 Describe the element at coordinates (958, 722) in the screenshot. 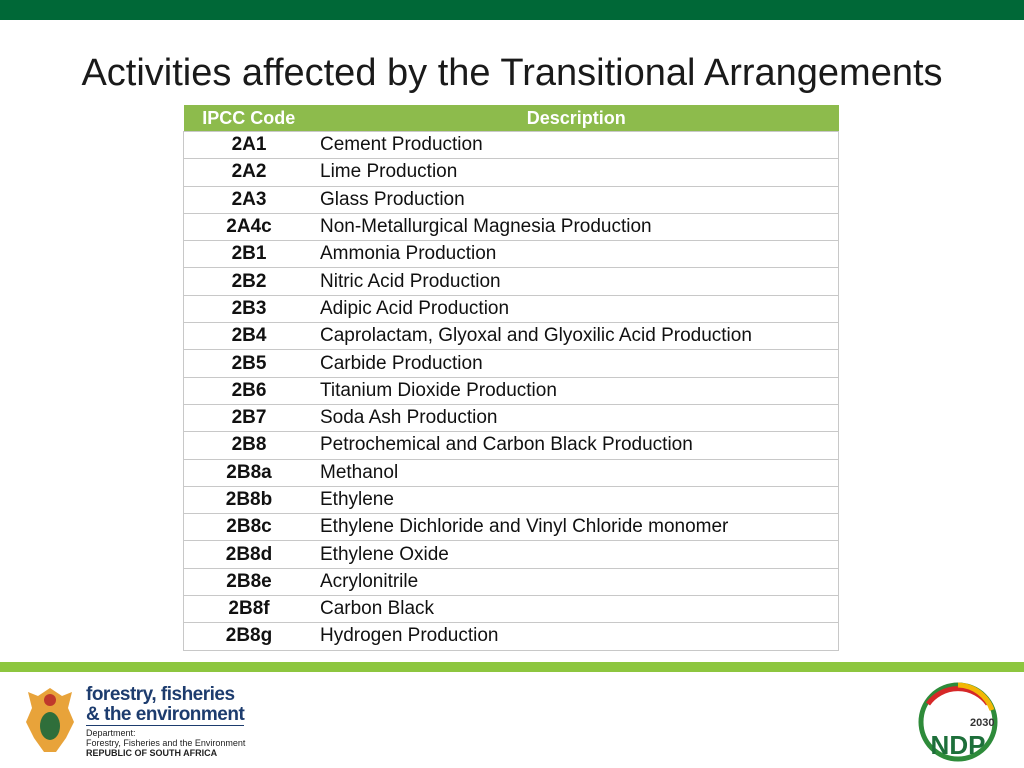

I see `ndp-logo: 2030 NDP` at that location.